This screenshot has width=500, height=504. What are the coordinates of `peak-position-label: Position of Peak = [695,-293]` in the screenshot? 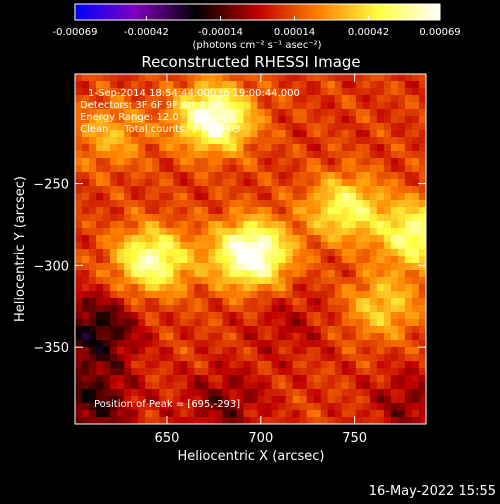 It's located at (167, 404).